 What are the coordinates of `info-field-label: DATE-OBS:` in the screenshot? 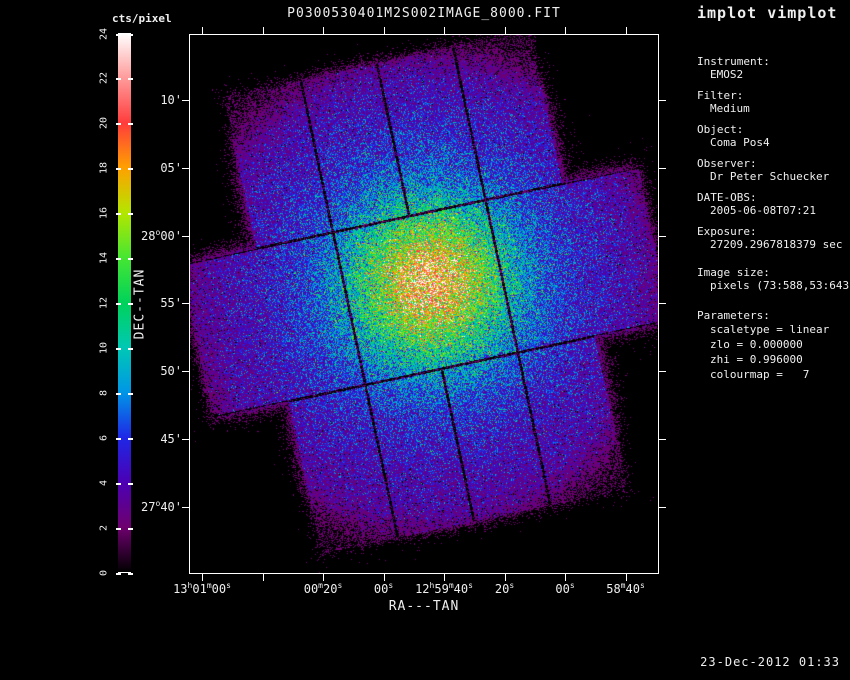 It's located at (727, 197).